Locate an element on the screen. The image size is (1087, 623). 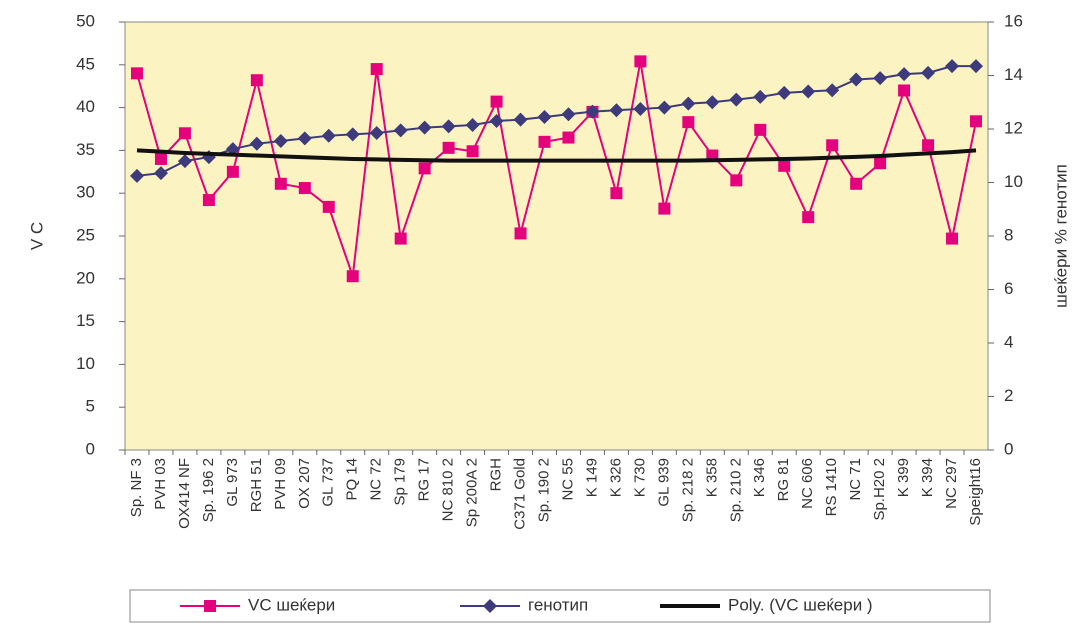
x-tick-label: NC 810 2 is located at coordinates (448, 489).